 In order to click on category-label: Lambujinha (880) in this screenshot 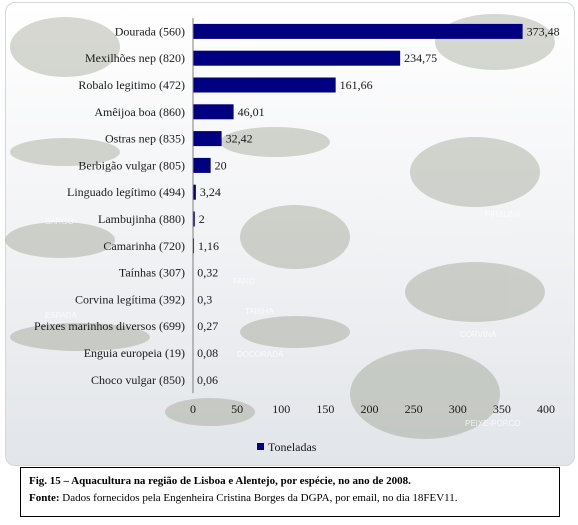, I will do `click(141, 219)`.